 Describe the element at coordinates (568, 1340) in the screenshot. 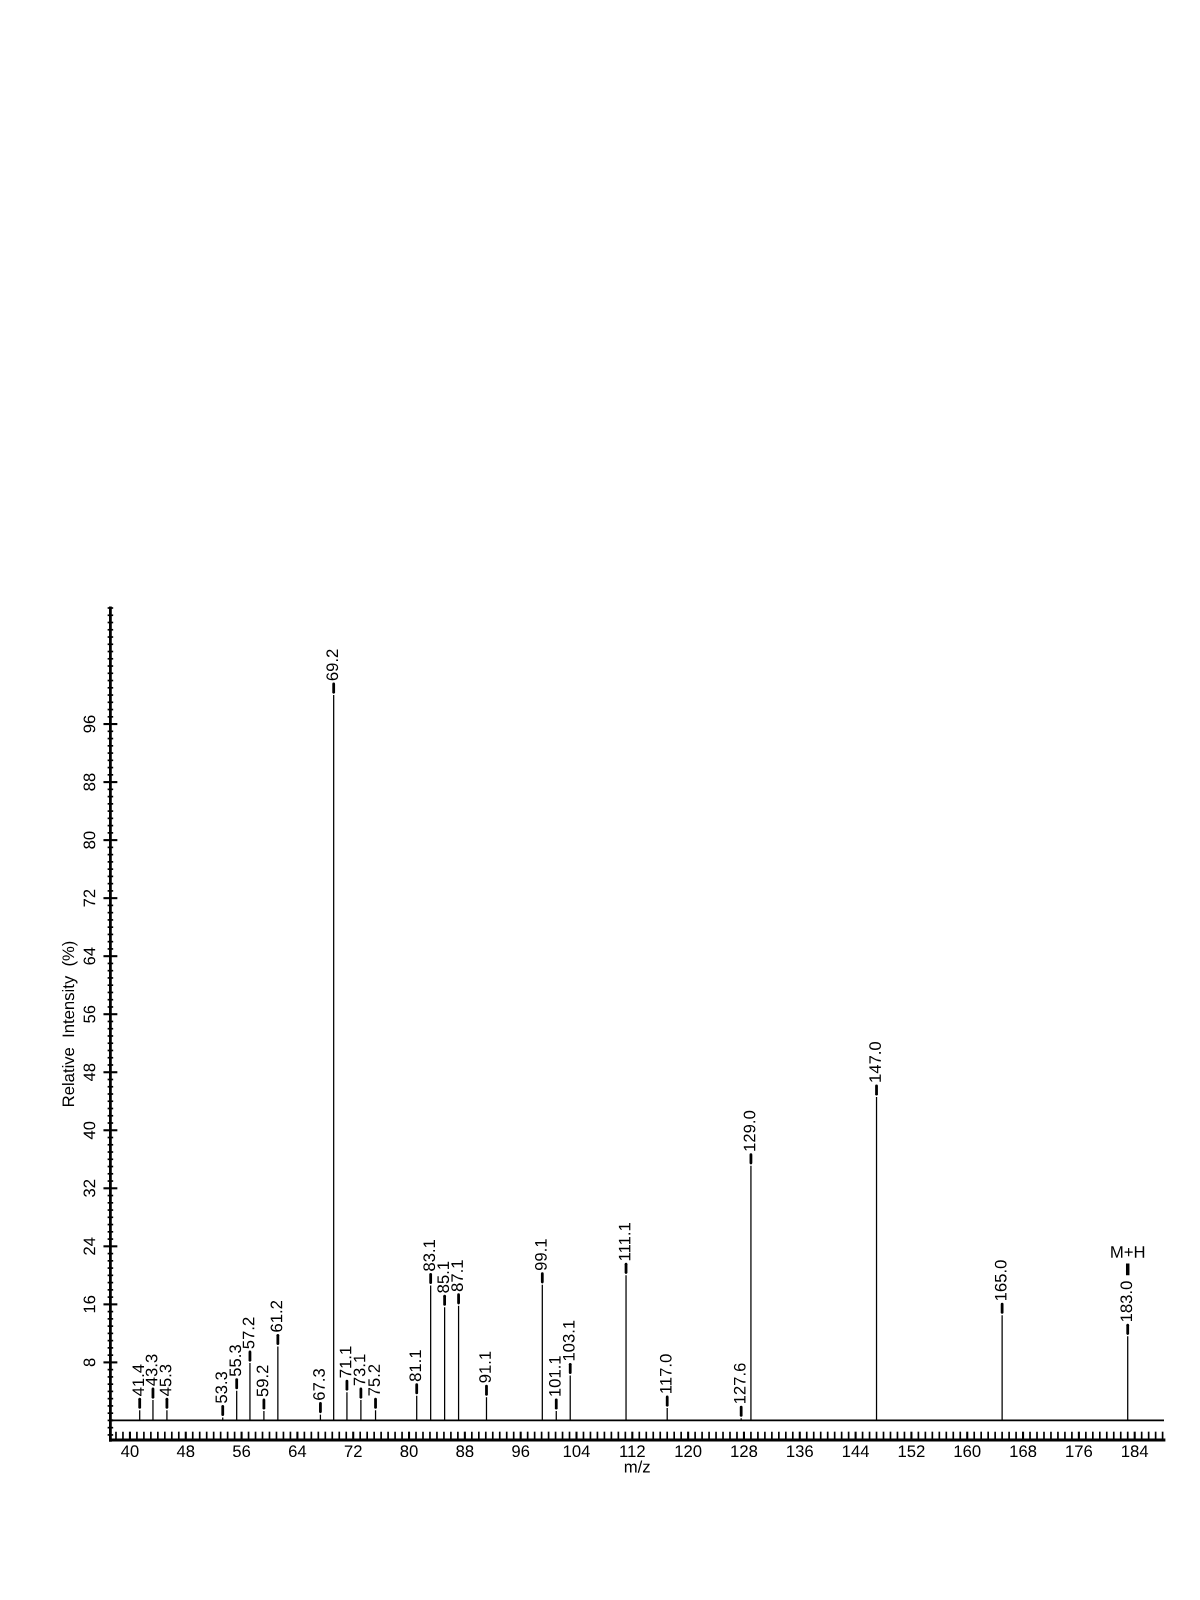

I see `annotation: 103.1` at that location.